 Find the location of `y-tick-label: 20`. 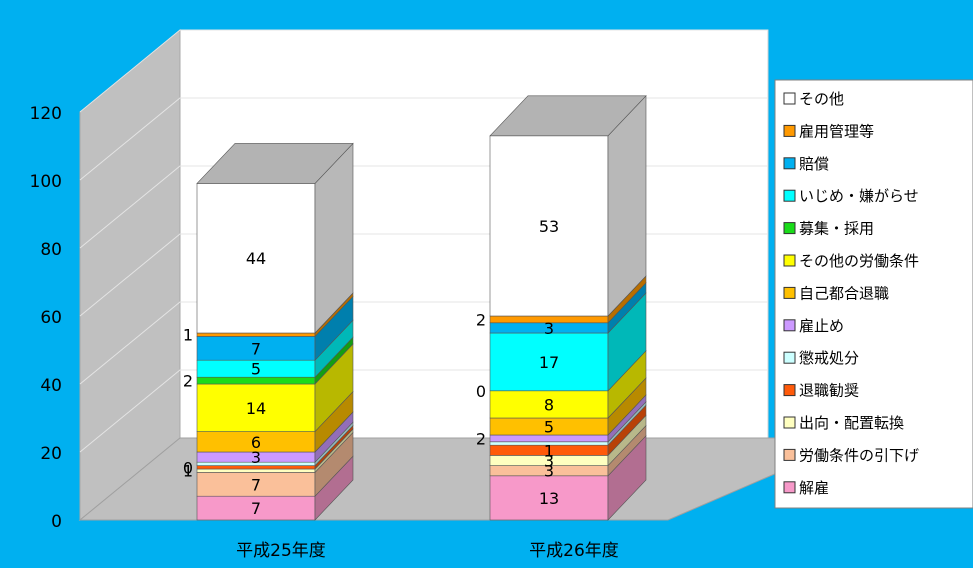

y-tick-label: 20 is located at coordinates (51, 454).